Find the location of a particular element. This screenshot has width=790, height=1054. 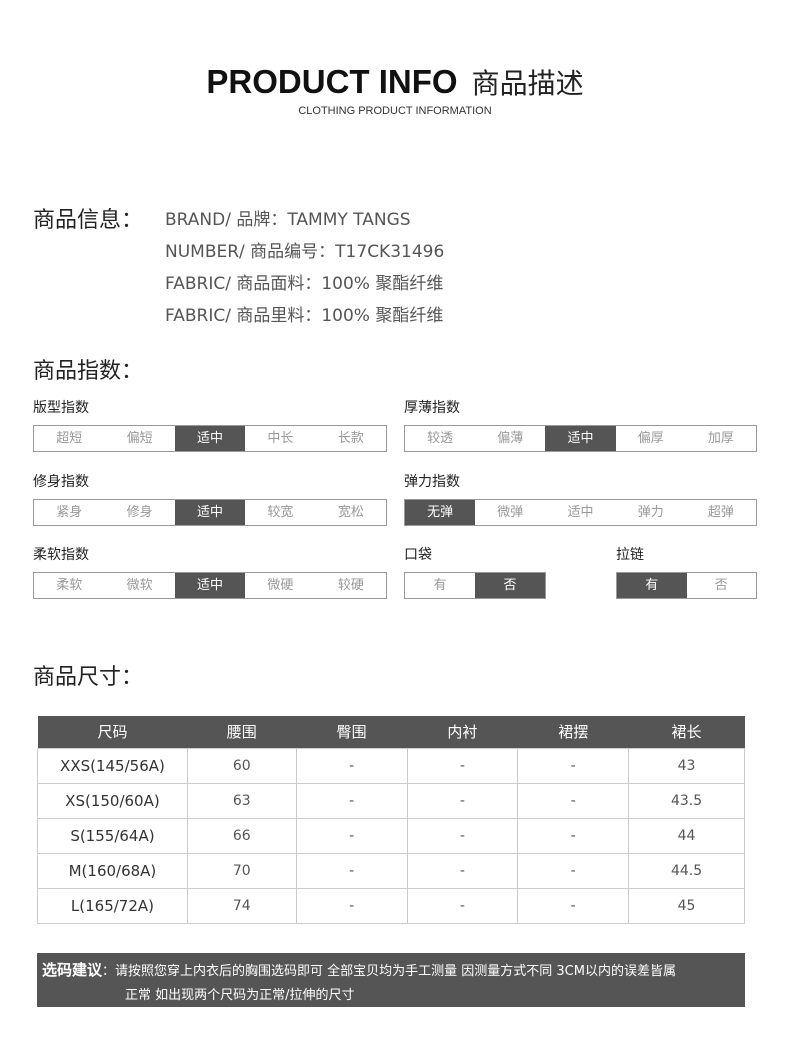

index-option: 超弹 is located at coordinates (720, 512).